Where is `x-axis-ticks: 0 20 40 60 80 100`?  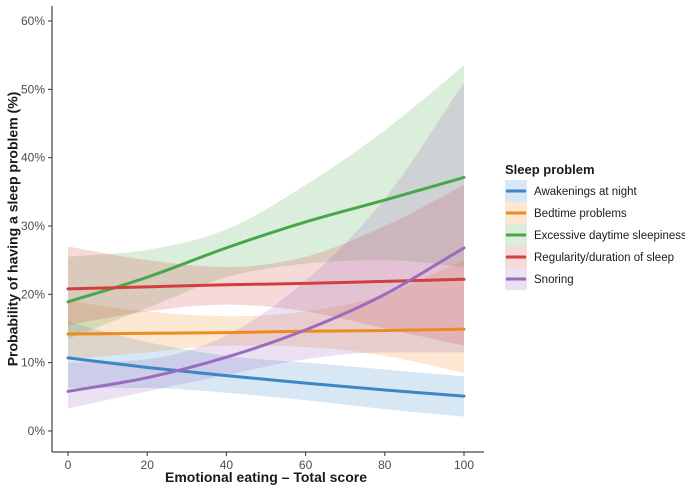
x-axis-ticks: 0 20 40 60 80 100 is located at coordinates (269, 462).